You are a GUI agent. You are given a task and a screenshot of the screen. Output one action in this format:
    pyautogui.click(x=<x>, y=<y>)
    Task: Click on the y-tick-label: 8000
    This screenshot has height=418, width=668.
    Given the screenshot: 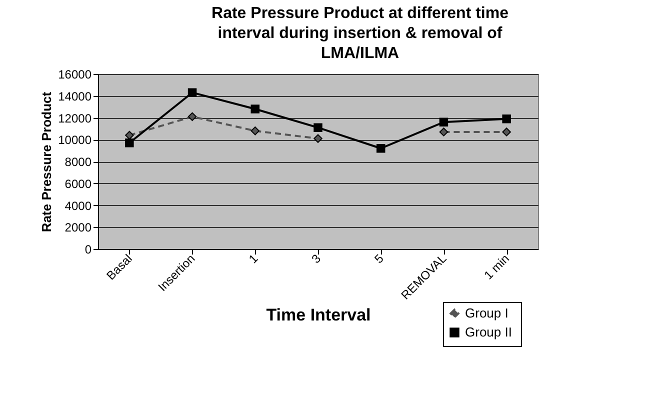 What is the action you would take?
    pyautogui.click(x=78, y=162)
    